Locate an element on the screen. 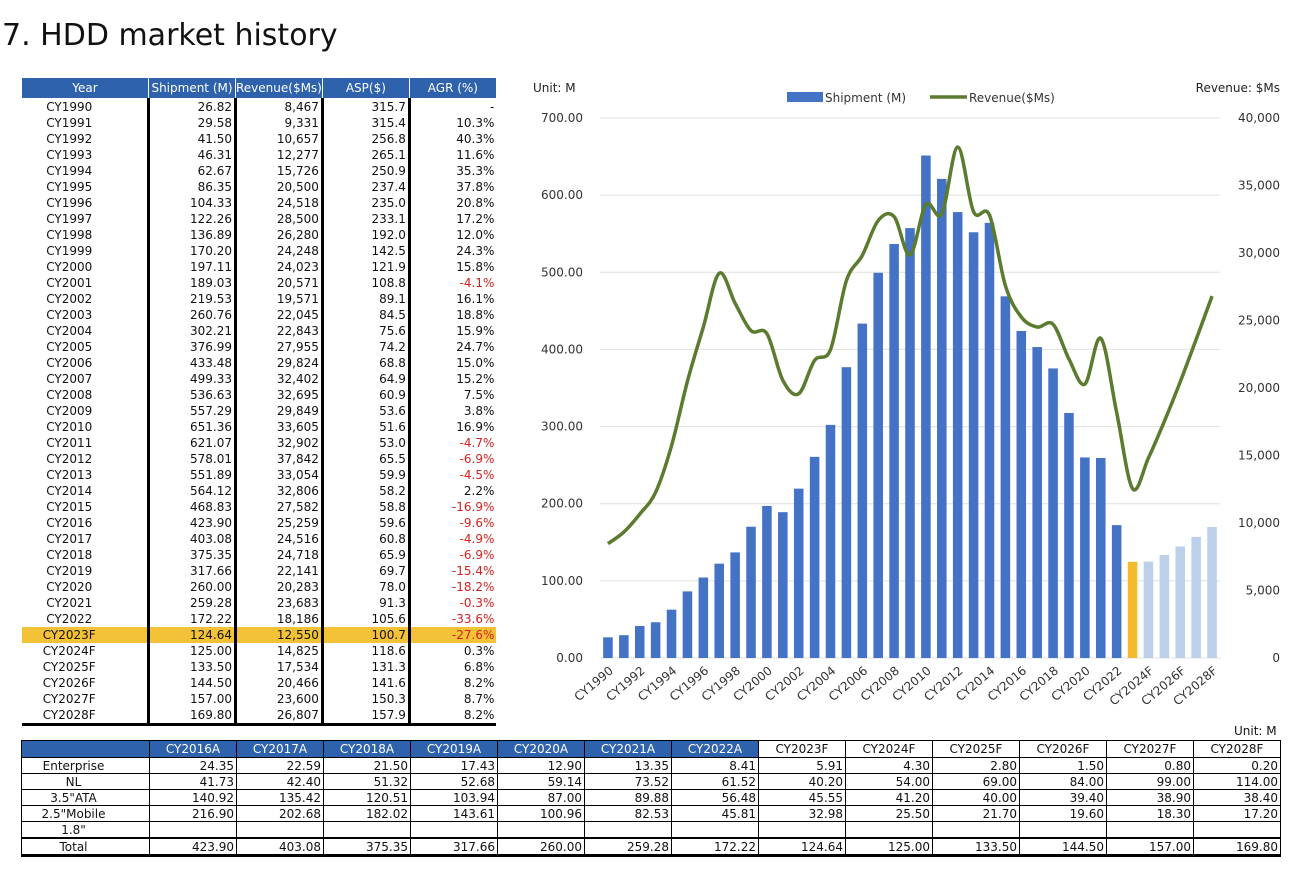  segment-col-header: CY2022A is located at coordinates (715, 749).